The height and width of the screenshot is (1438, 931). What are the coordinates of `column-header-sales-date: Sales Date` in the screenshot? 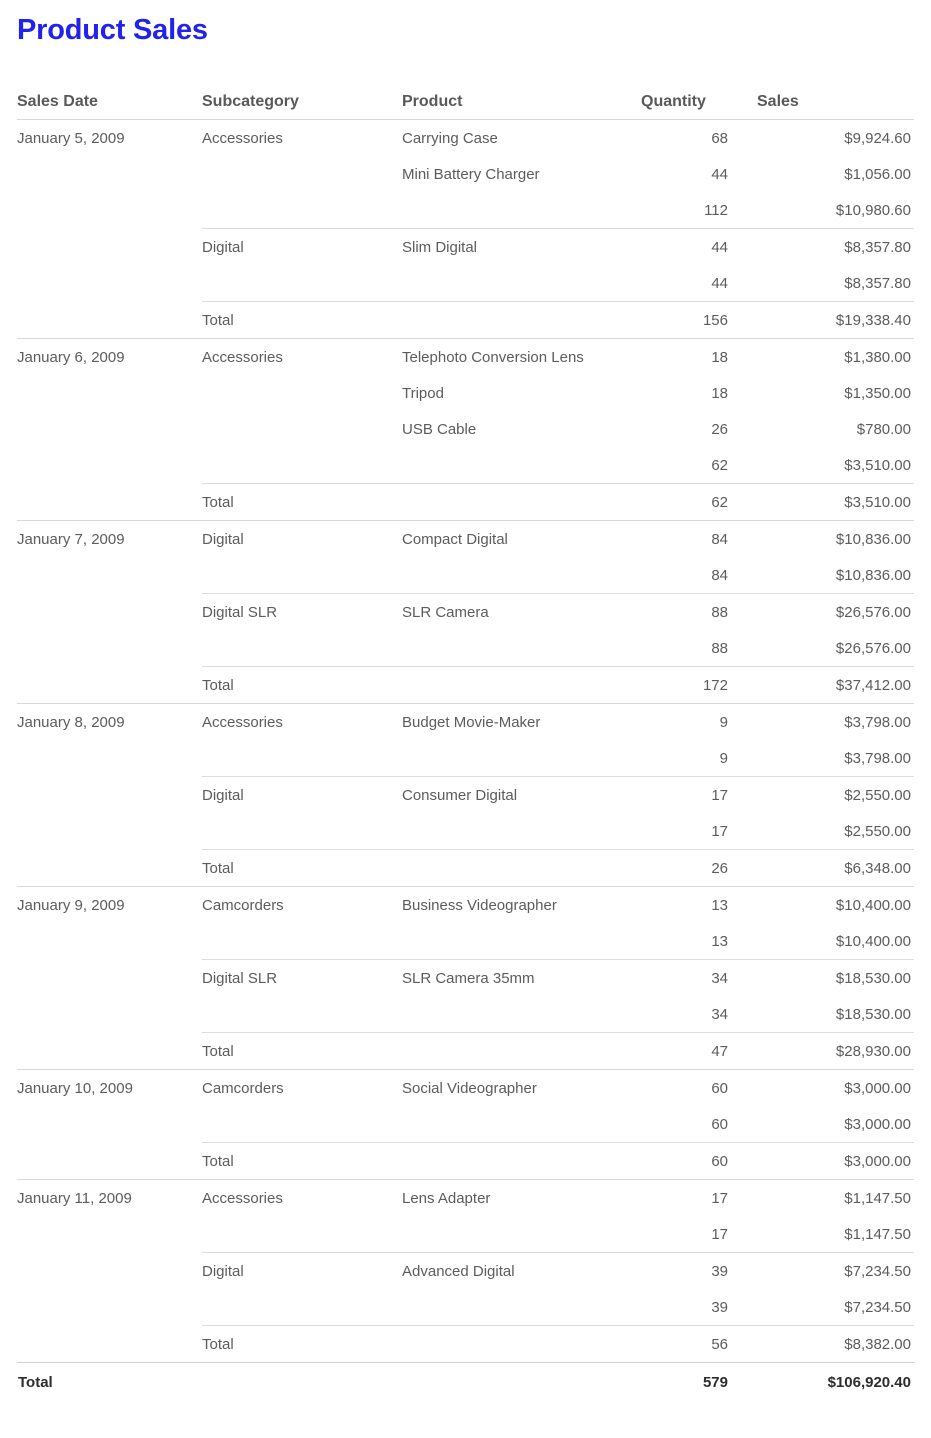 It's located at (109, 106).